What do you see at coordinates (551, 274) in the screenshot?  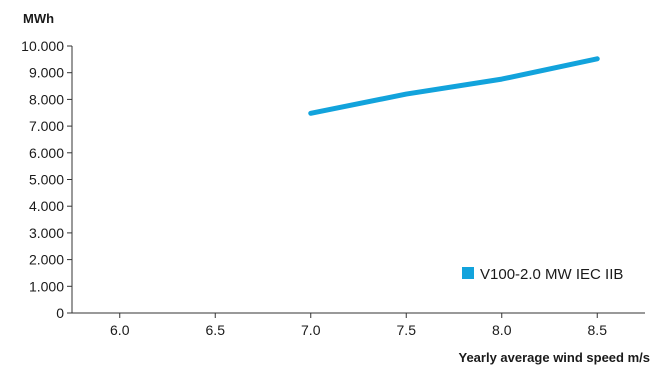 I see `legend-label: V100-2.0 MW IEC IIB` at bounding box center [551, 274].